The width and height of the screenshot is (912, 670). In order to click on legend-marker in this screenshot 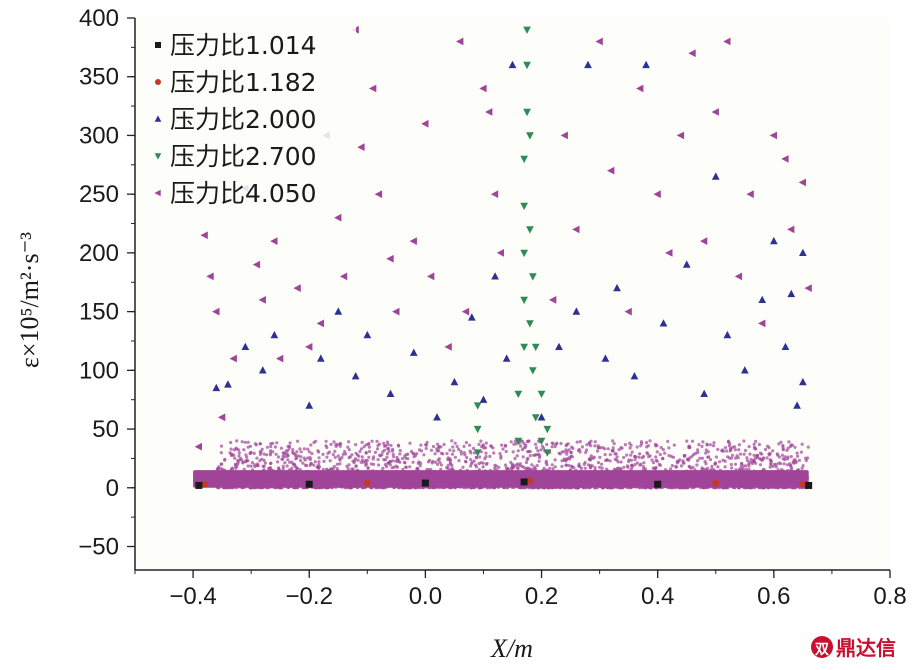, I will do `click(158, 82)`.